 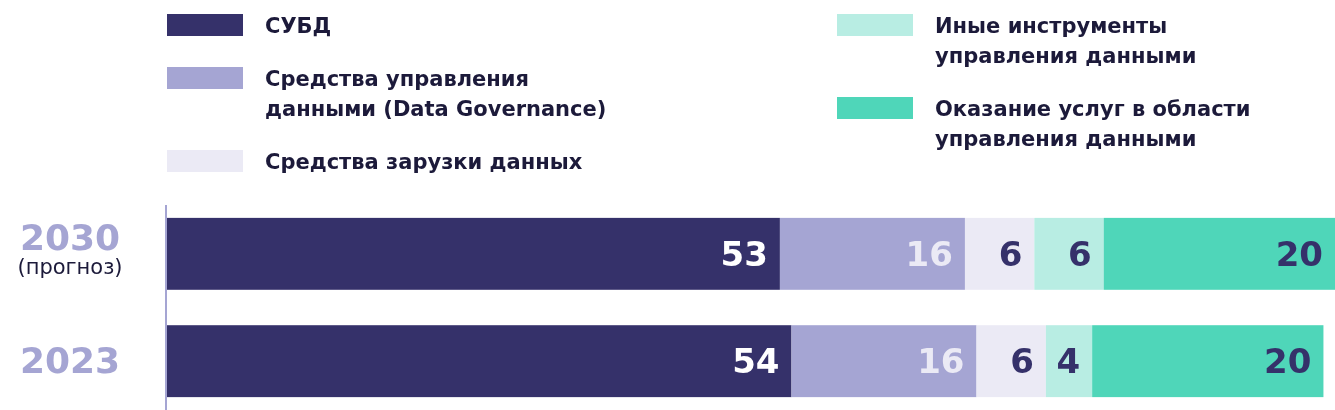 What do you see at coordinates (436, 94) in the screenshot?
I see `legend-label: Средства управления данными (Data Governance)` at bounding box center [436, 94].